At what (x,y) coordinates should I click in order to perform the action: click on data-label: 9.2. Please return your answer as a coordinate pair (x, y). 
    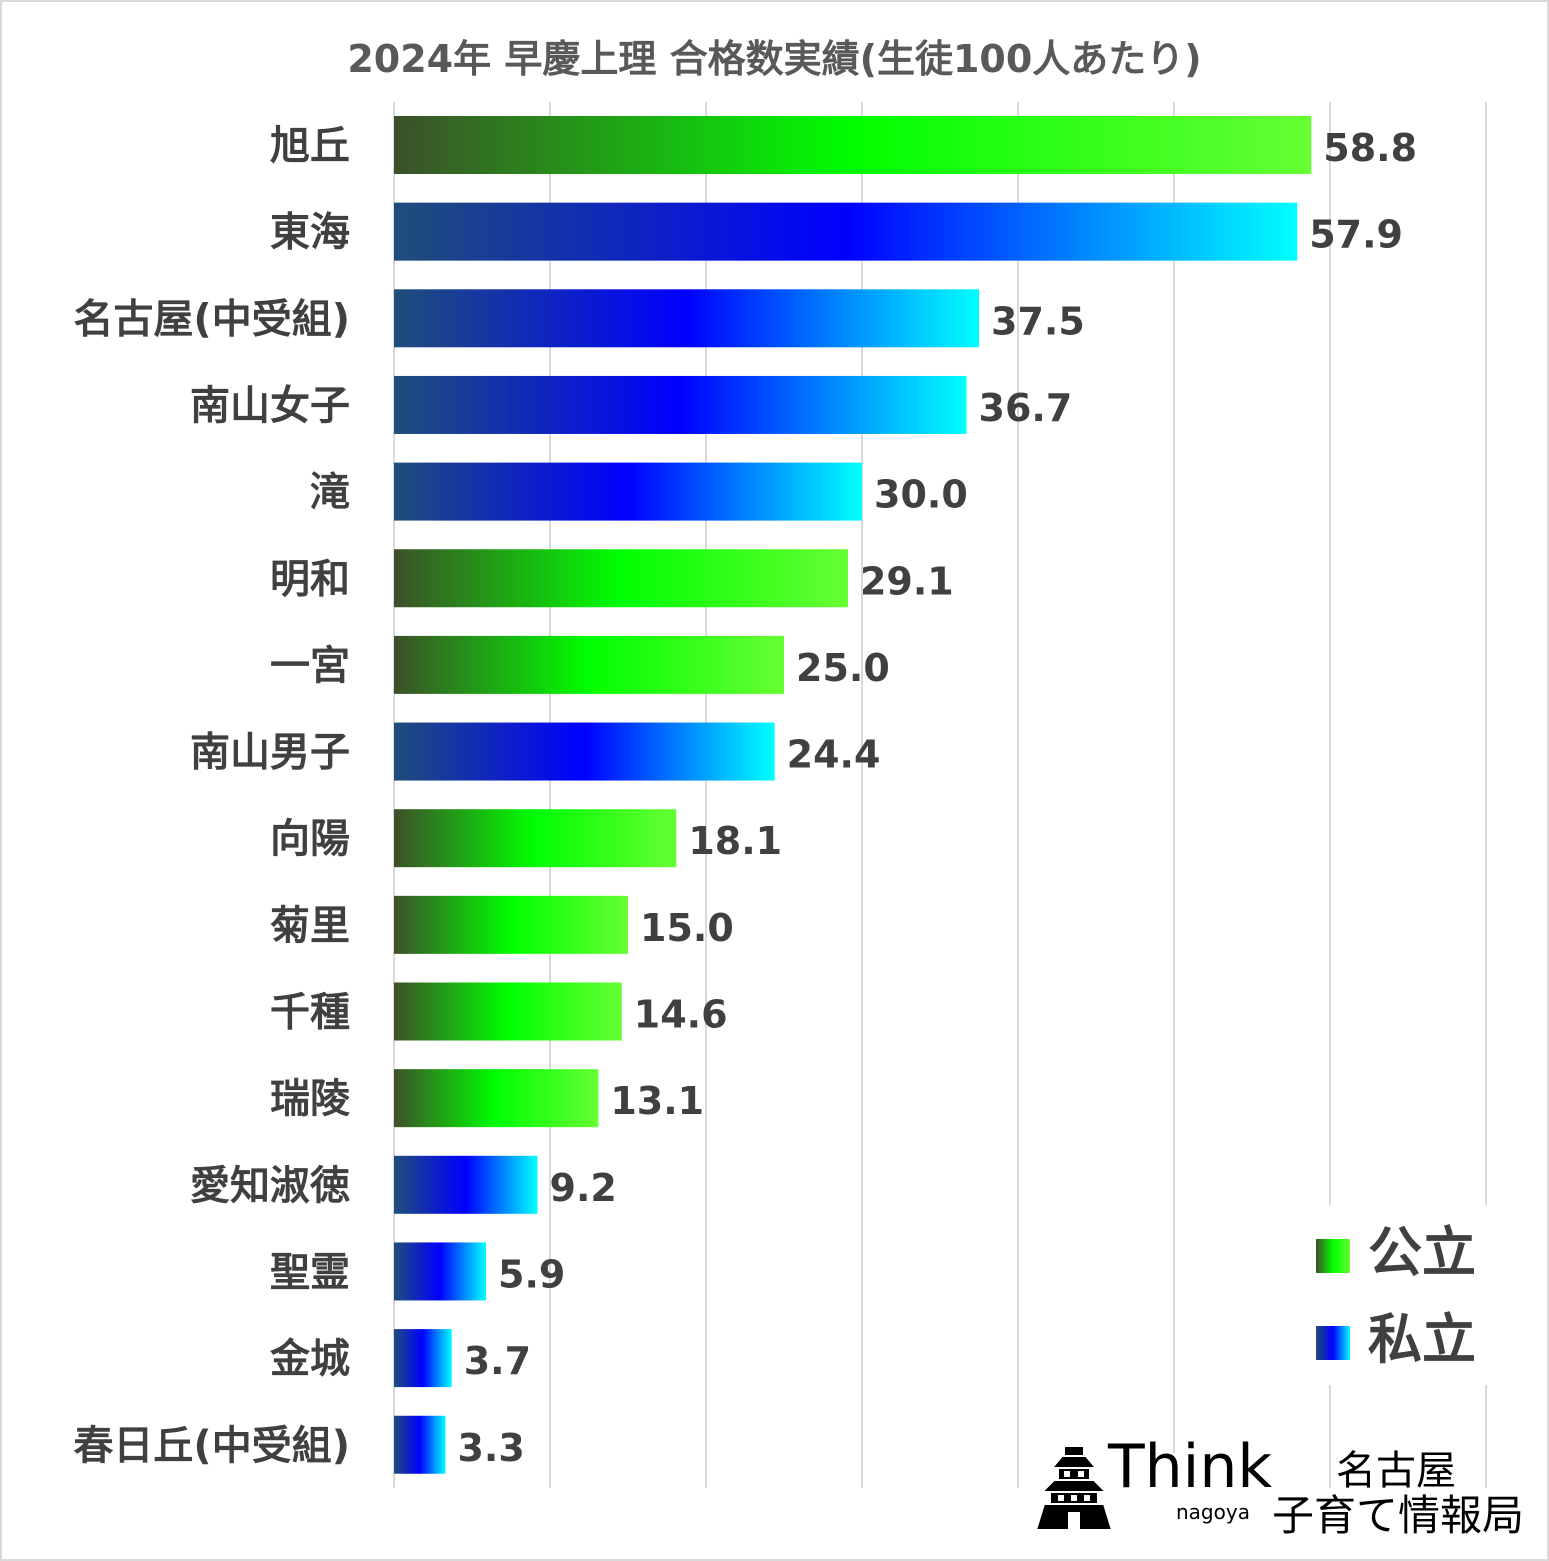
    Looking at the image, I should click on (583, 1188).